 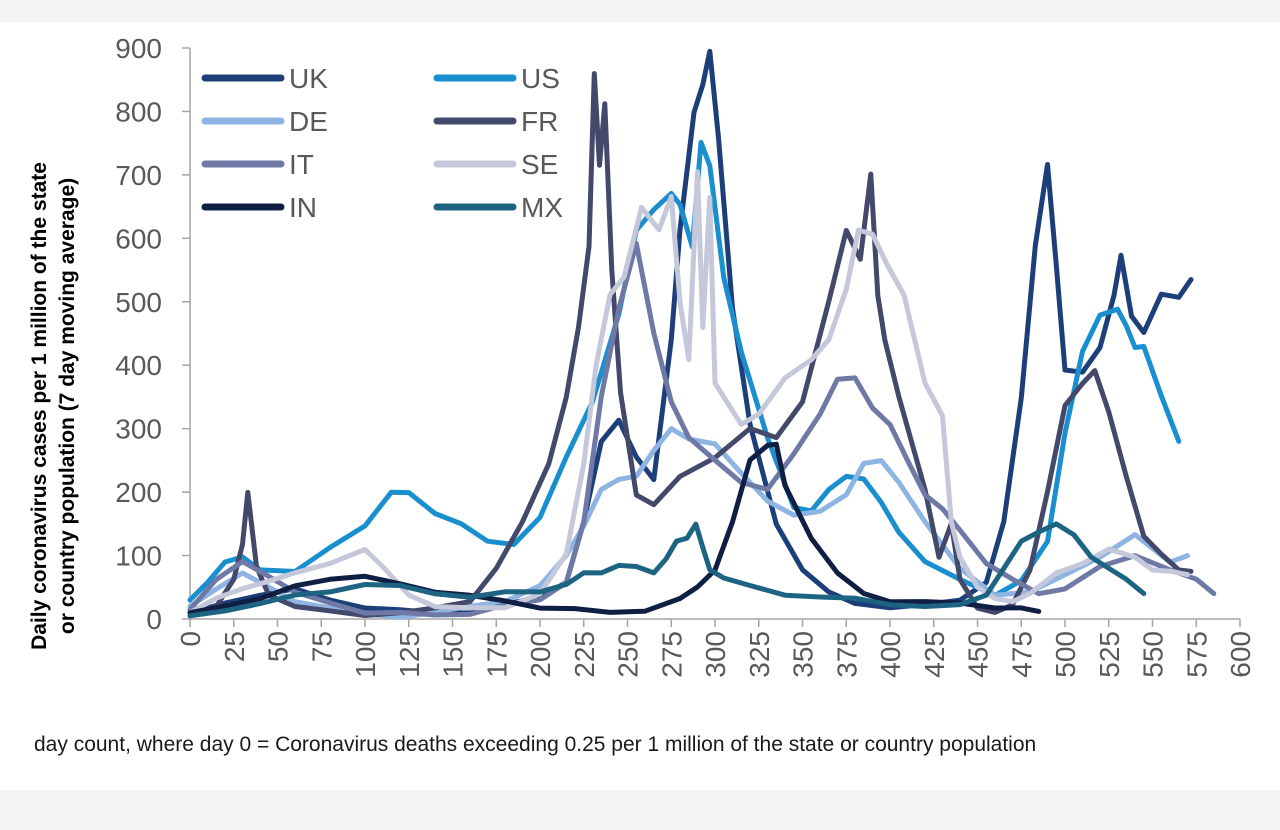 I want to click on x-tick-label: 500, so click(x=1065, y=654).